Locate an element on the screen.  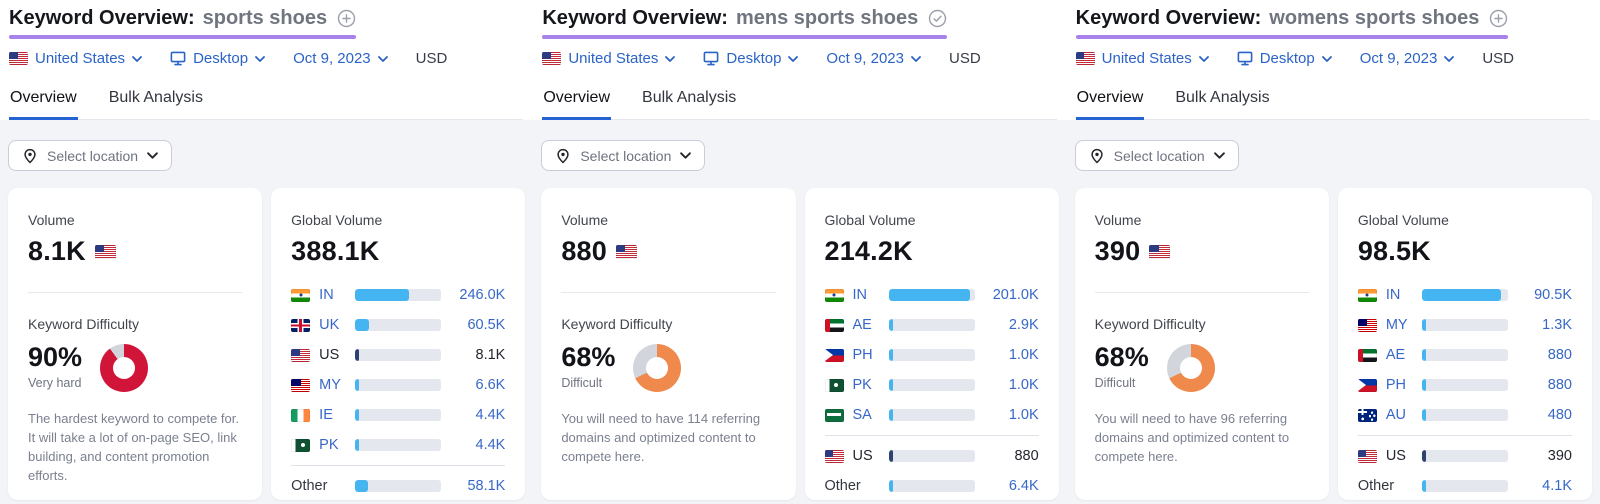
country-code: IE is located at coordinates (326, 415).